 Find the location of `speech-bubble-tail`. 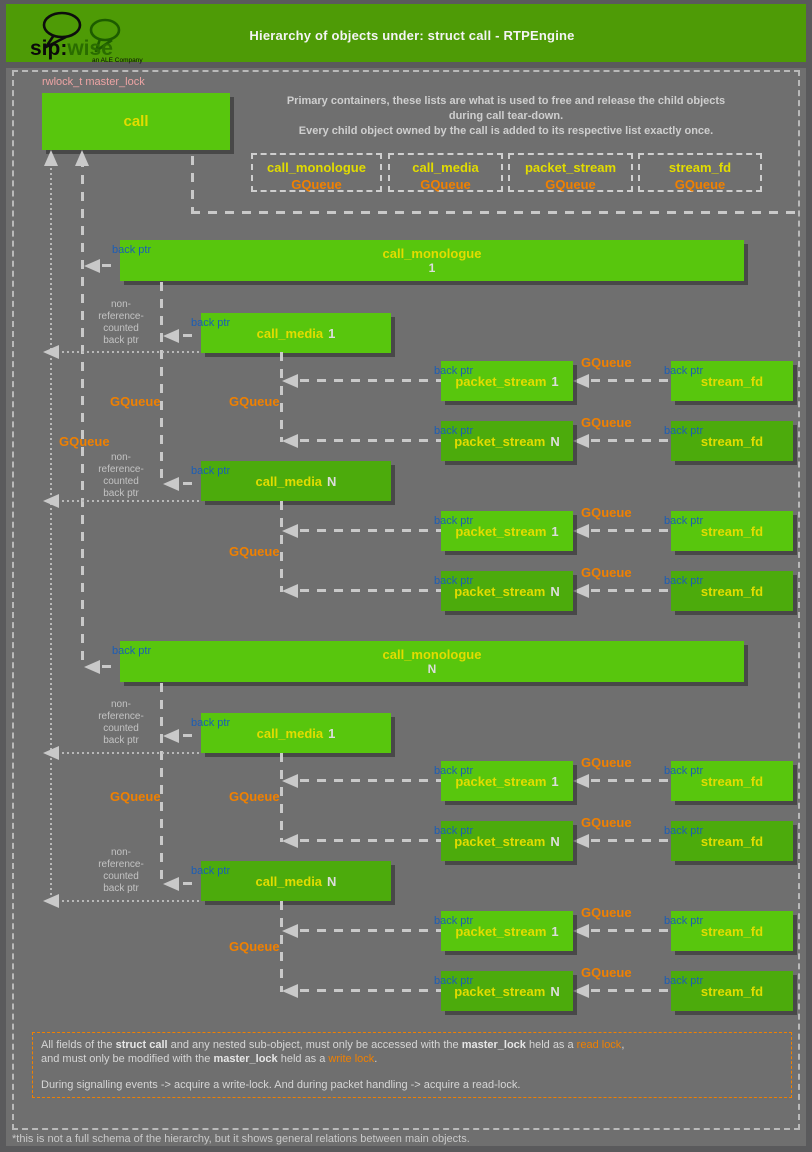

speech-bubble-tail is located at coordinates (103, 45).